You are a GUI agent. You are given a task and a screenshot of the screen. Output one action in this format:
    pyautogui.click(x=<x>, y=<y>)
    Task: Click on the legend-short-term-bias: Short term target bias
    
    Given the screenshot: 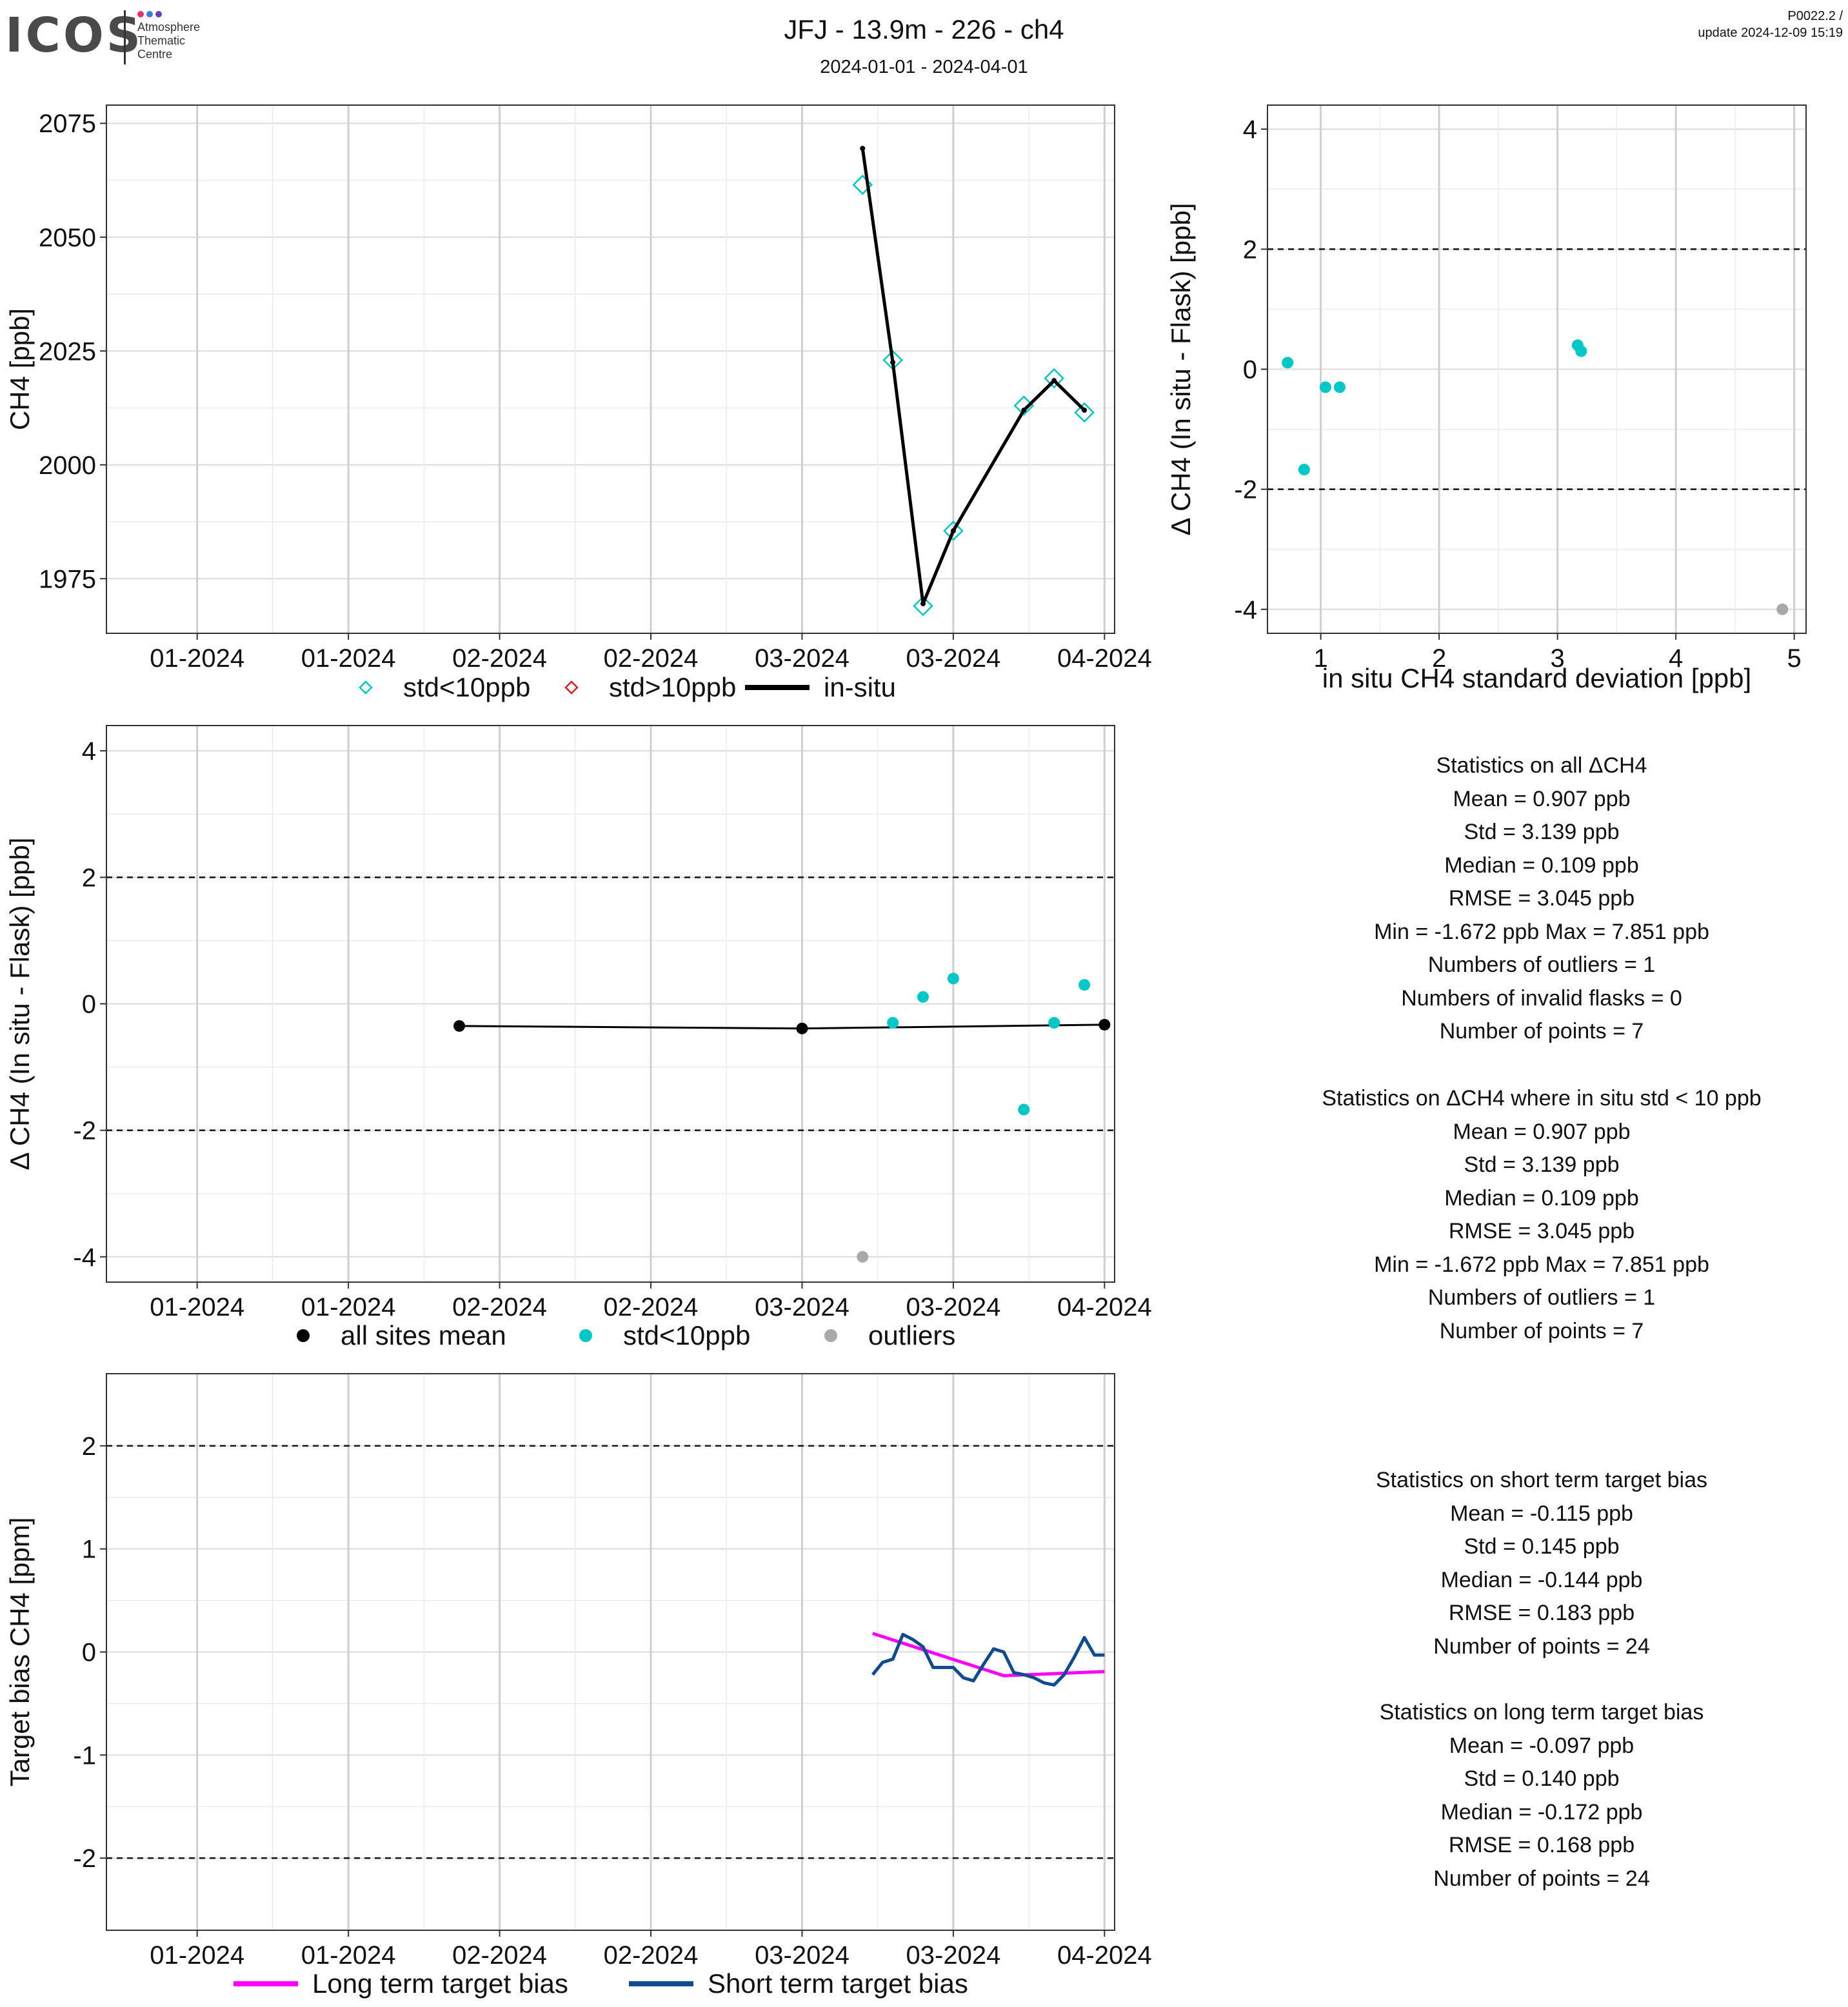 What is the action you would take?
    pyautogui.click(x=799, y=1983)
    